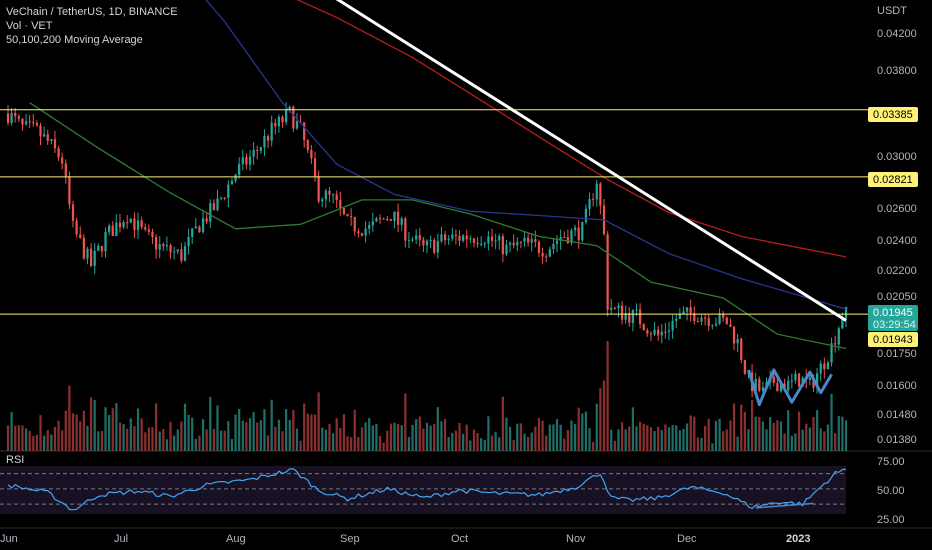  What do you see at coordinates (121, 539) in the screenshot?
I see `x-tick: Jul` at bounding box center [121, 539].